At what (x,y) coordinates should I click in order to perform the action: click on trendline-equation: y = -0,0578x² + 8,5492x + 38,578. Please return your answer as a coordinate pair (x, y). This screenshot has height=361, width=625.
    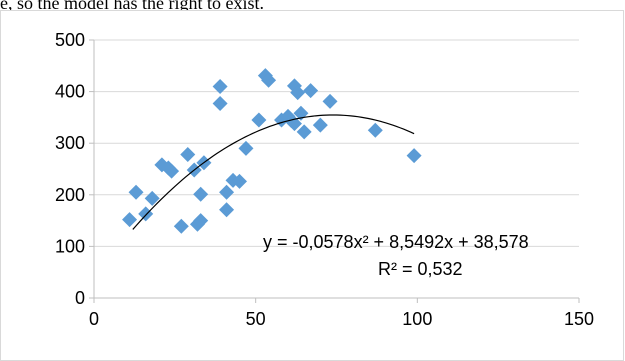
    Looking at the image, I should click on (396, 242).